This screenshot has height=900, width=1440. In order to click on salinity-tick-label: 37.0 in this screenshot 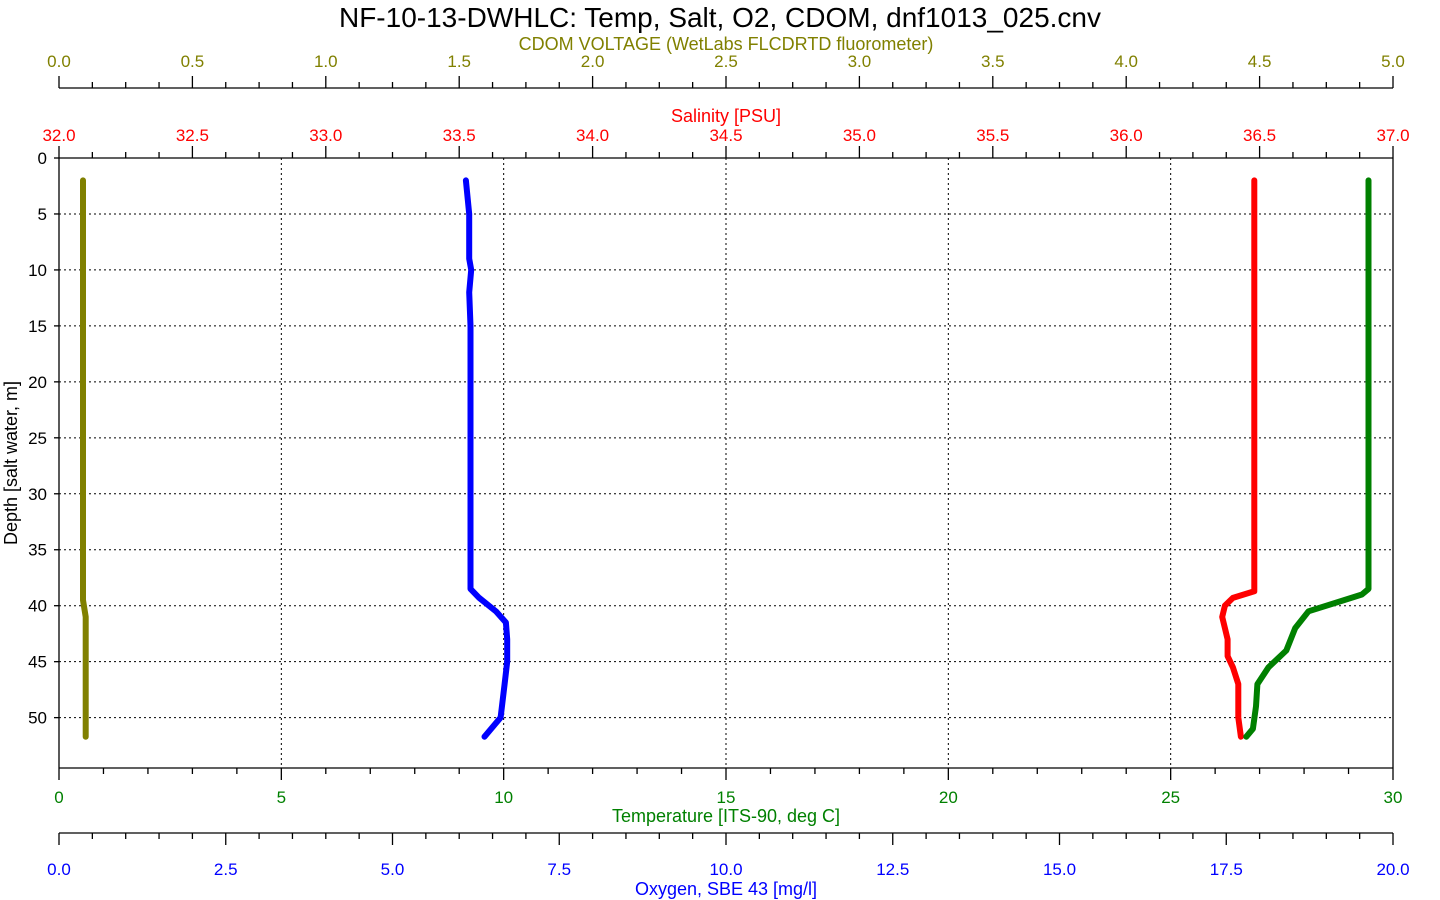, I will do `click(1392, 135)`.